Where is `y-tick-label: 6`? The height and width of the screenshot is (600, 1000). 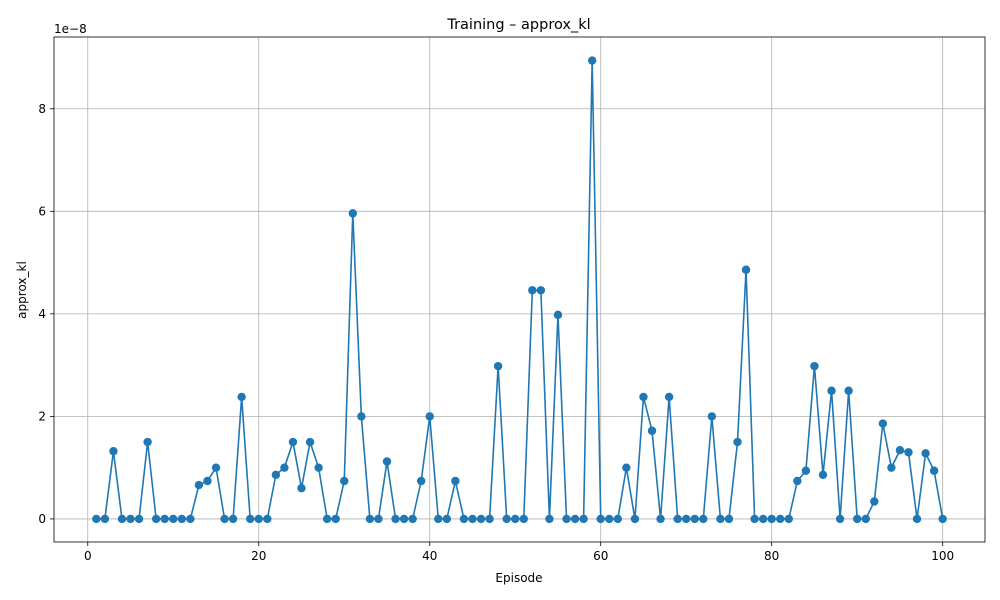 y-tick-label: 6 is located at coordinates (42, 212).